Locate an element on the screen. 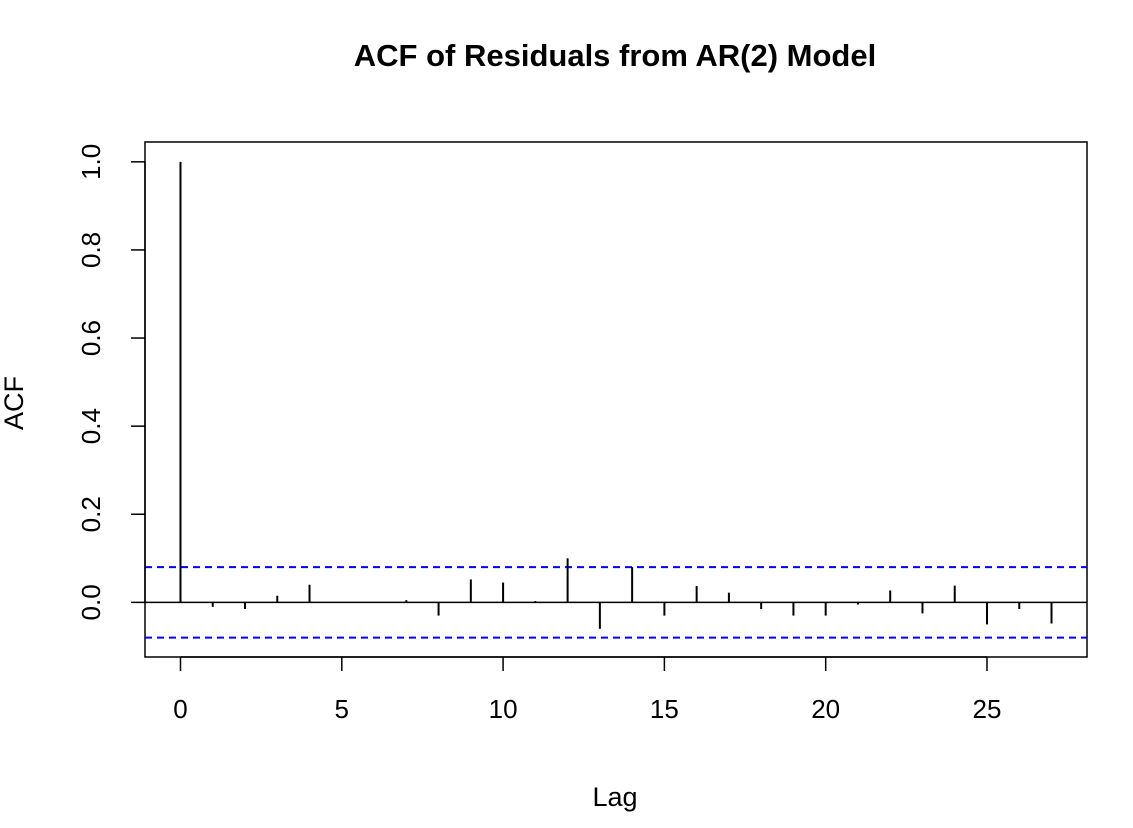  x-tick-label: 25 is located at coordinates (987, 709).